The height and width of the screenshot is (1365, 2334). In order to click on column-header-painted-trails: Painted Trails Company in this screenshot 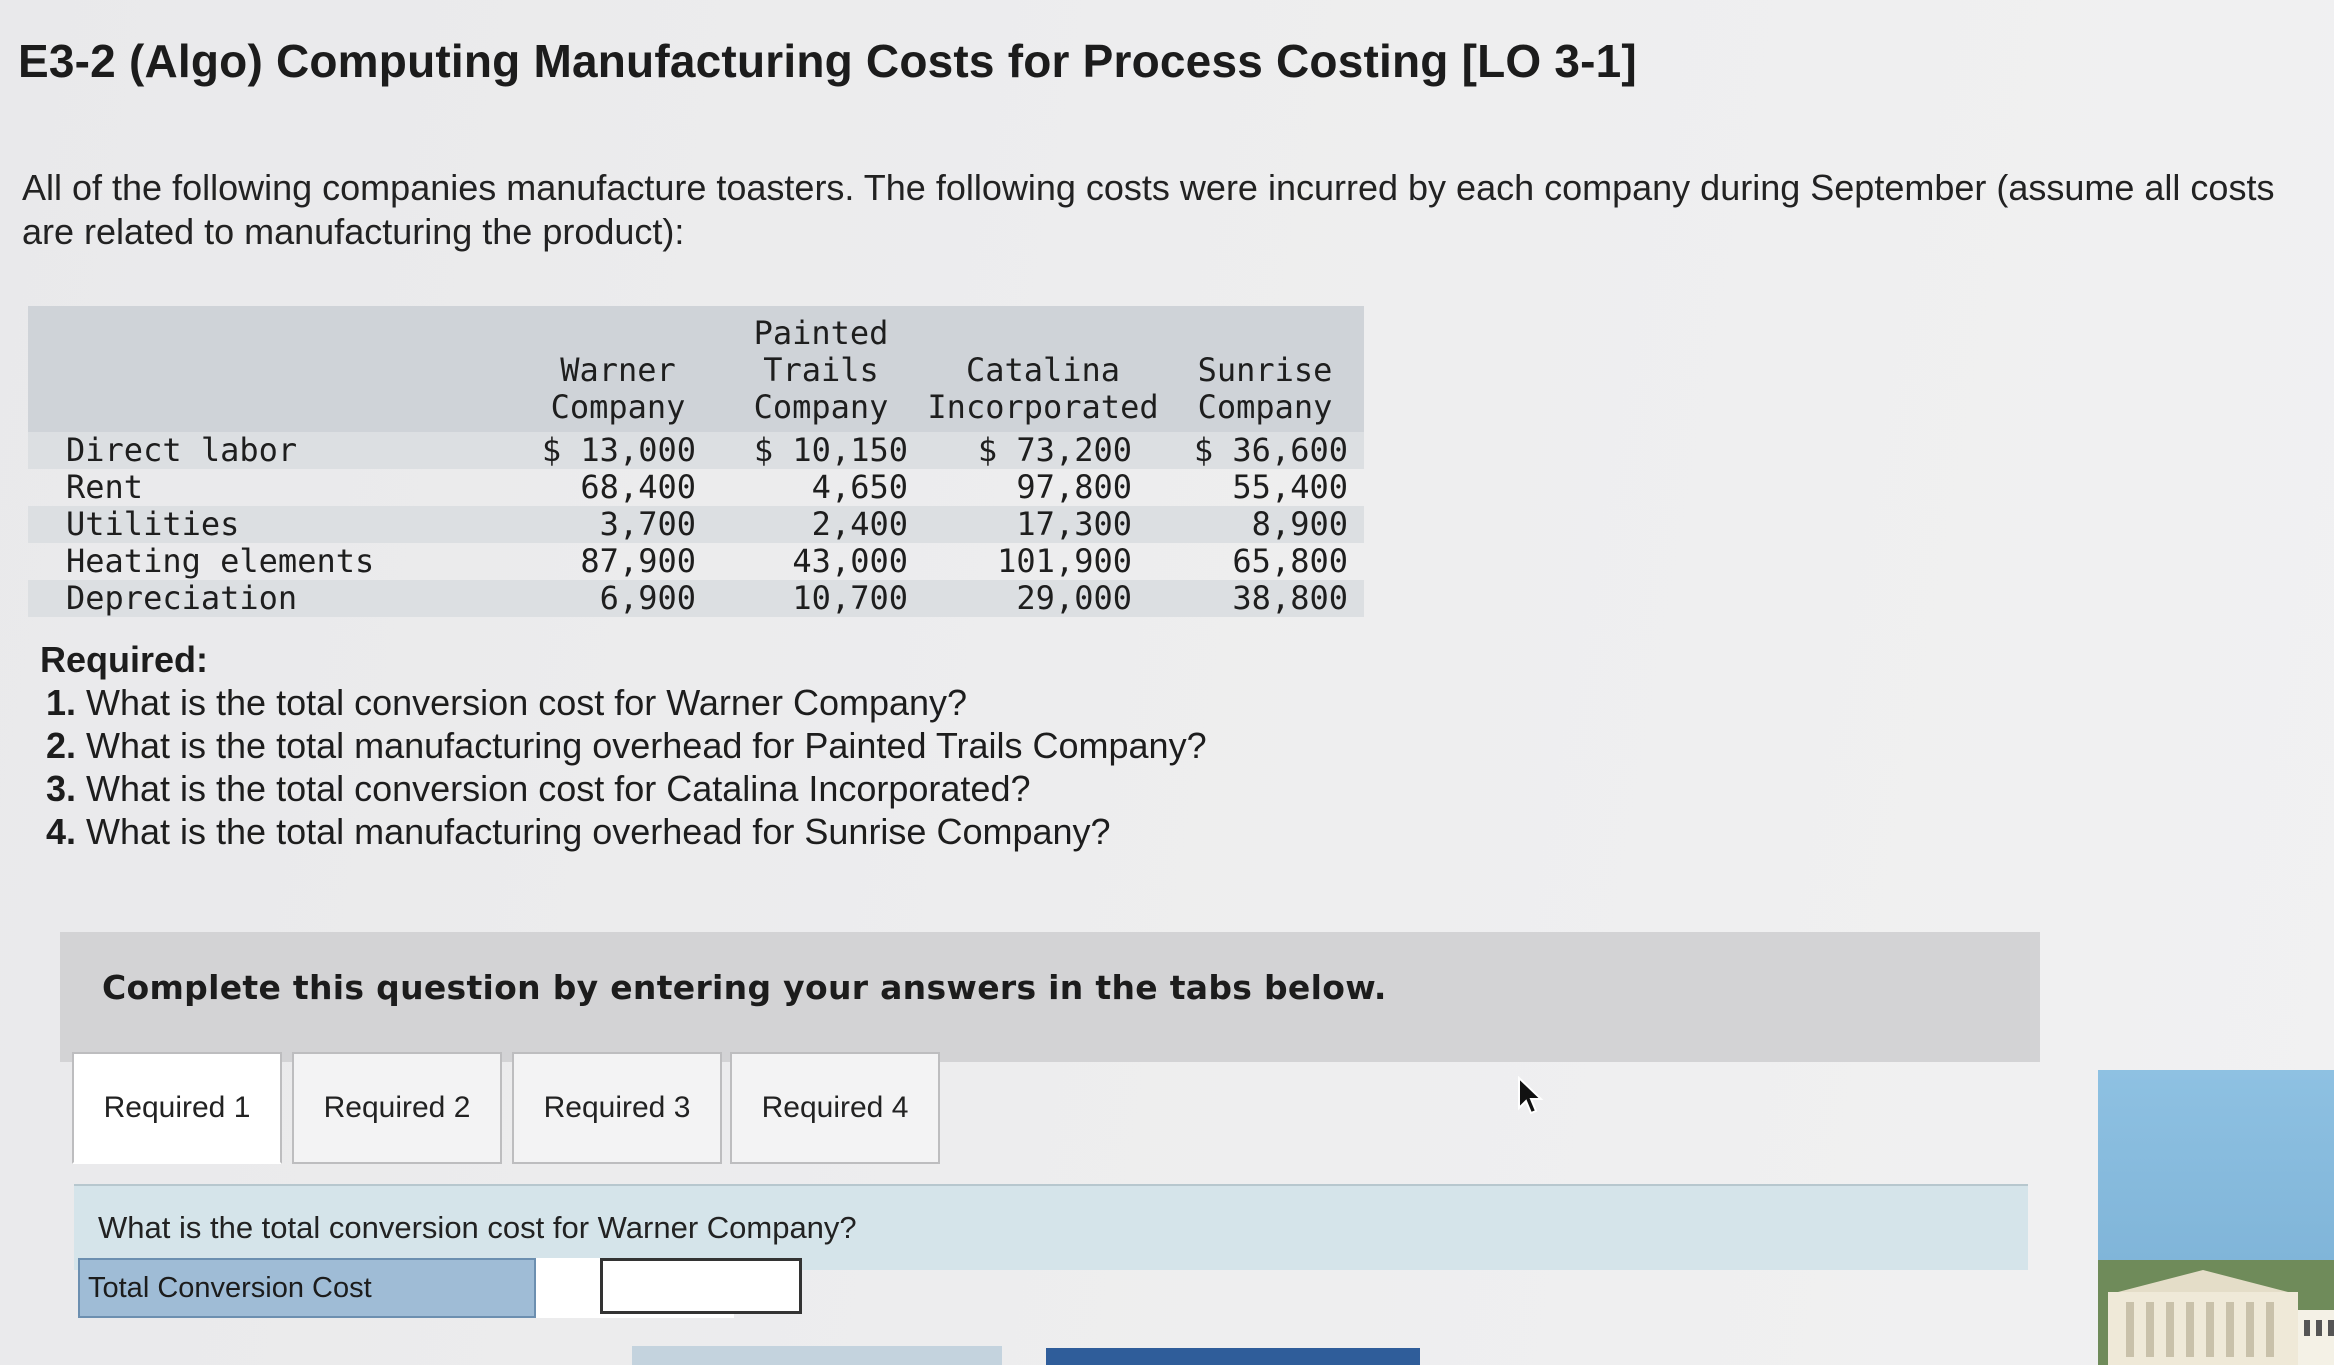, I will do `click(821, 370)`.